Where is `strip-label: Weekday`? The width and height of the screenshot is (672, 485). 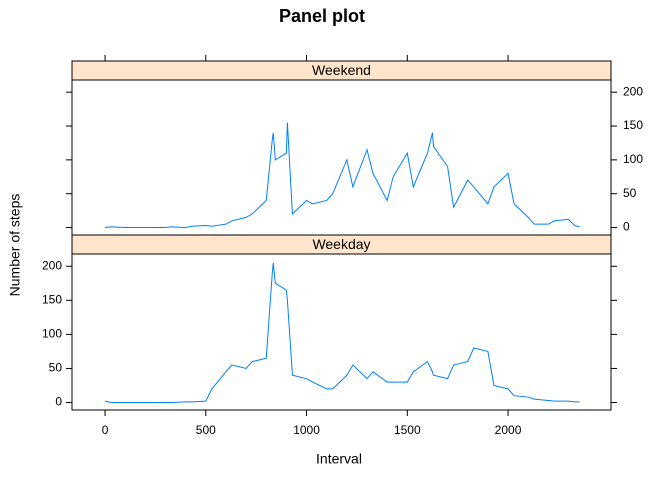 strip-label: Weekday is located at coordinates (341, 244).